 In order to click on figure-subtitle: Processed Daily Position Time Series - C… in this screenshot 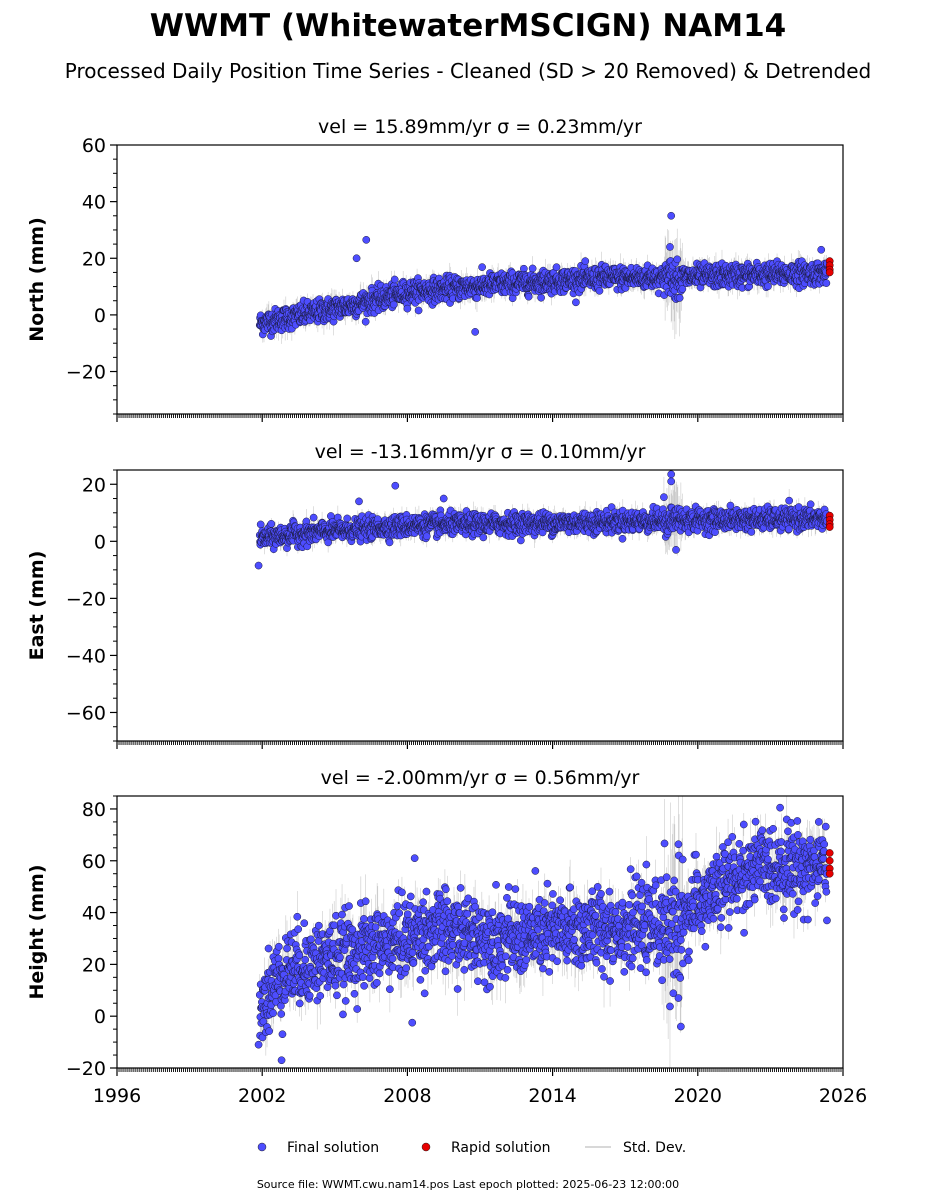, I will do `click(468, 71)`.